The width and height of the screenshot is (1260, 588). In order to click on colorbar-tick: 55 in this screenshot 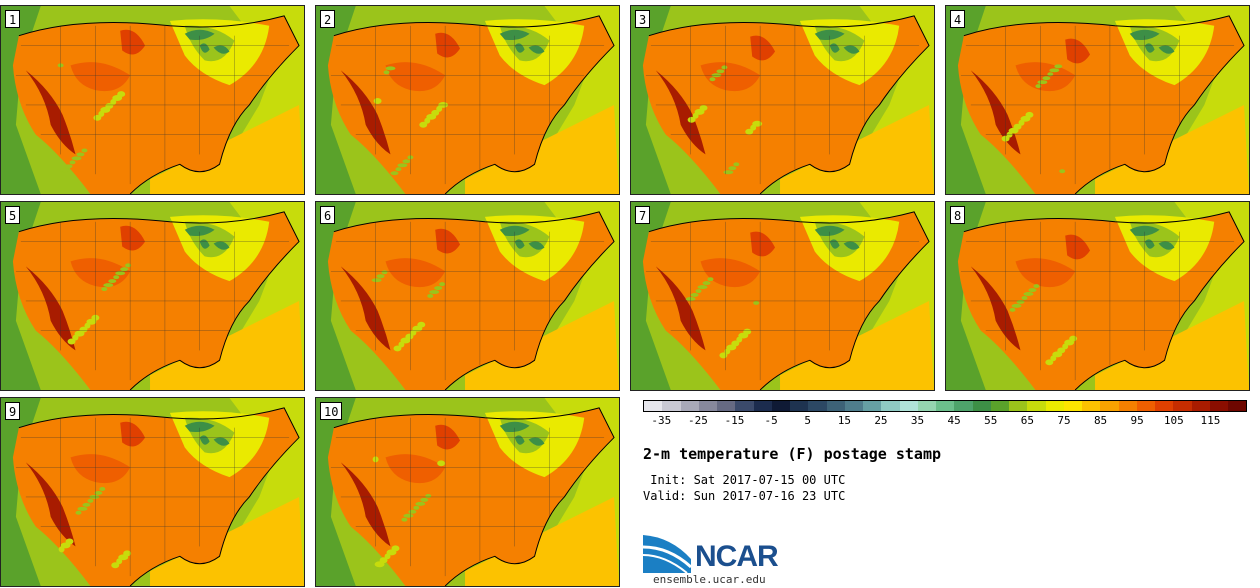, I will do `click(991, 420)`.